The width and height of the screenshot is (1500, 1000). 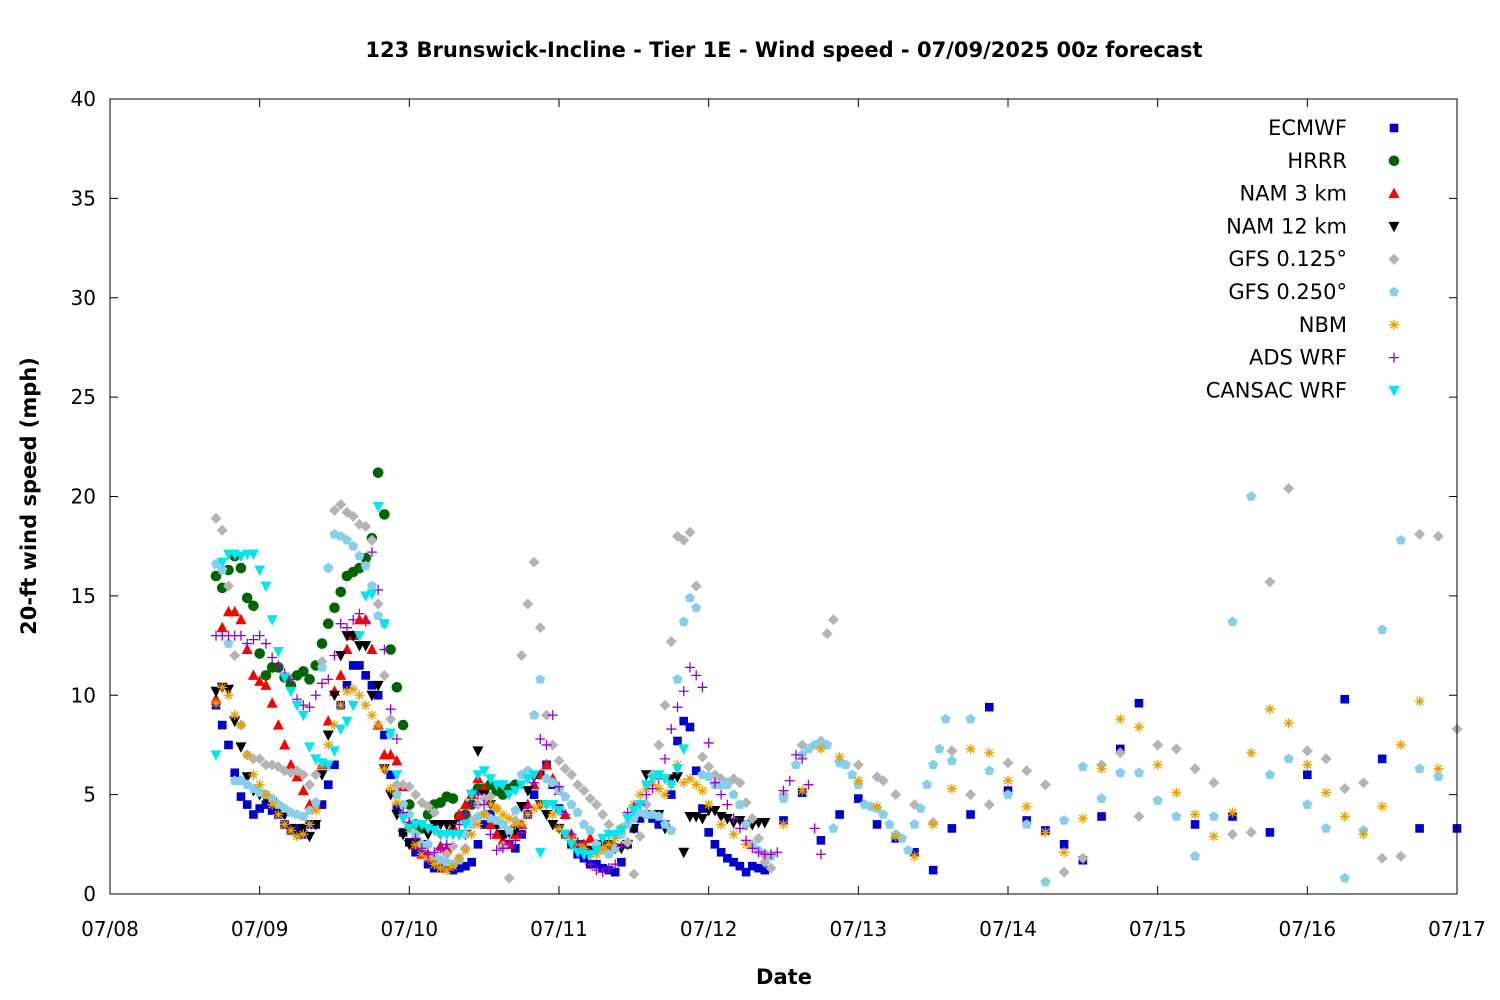 I want to click on legend-item-ecmwf: ECMWF, so click(x=1333, y=128).